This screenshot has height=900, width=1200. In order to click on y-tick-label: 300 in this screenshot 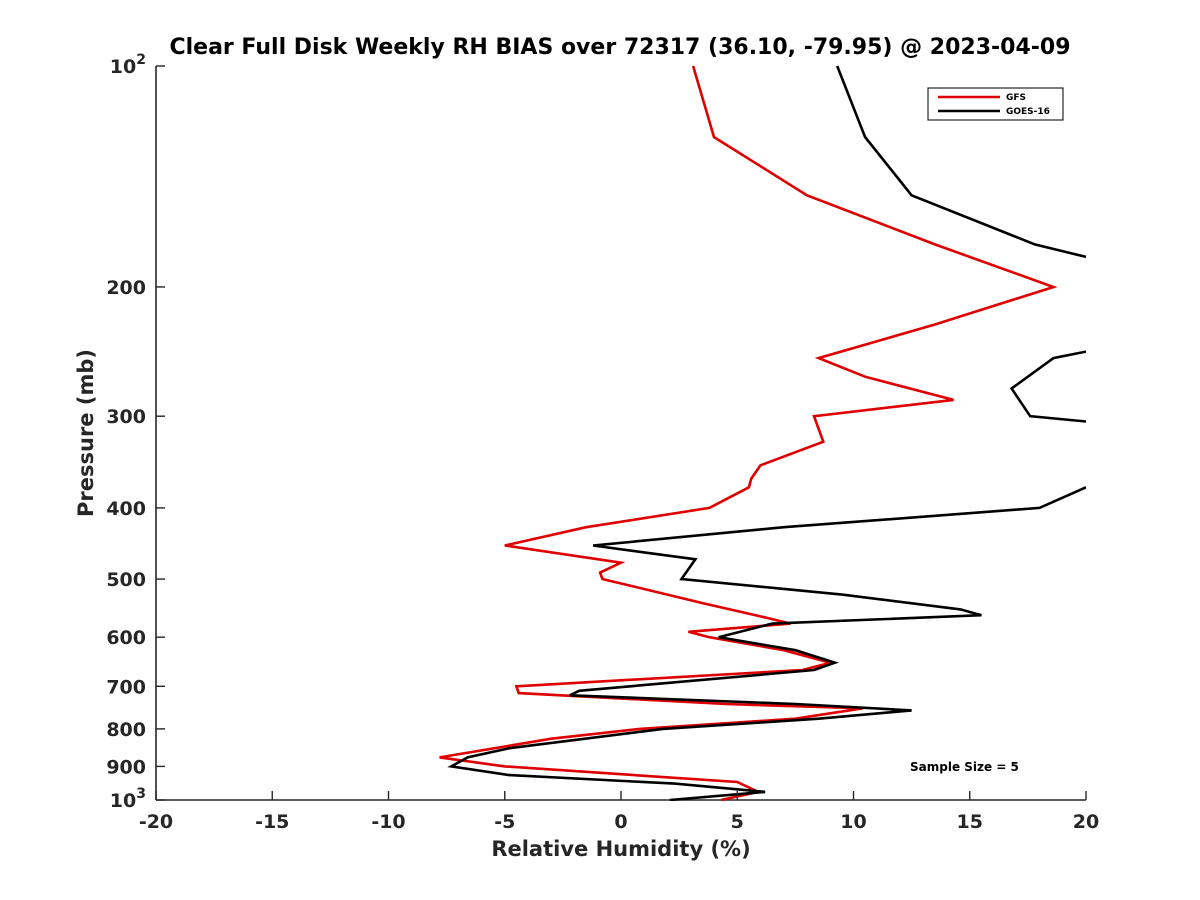, I will do `click(126, 417)`.